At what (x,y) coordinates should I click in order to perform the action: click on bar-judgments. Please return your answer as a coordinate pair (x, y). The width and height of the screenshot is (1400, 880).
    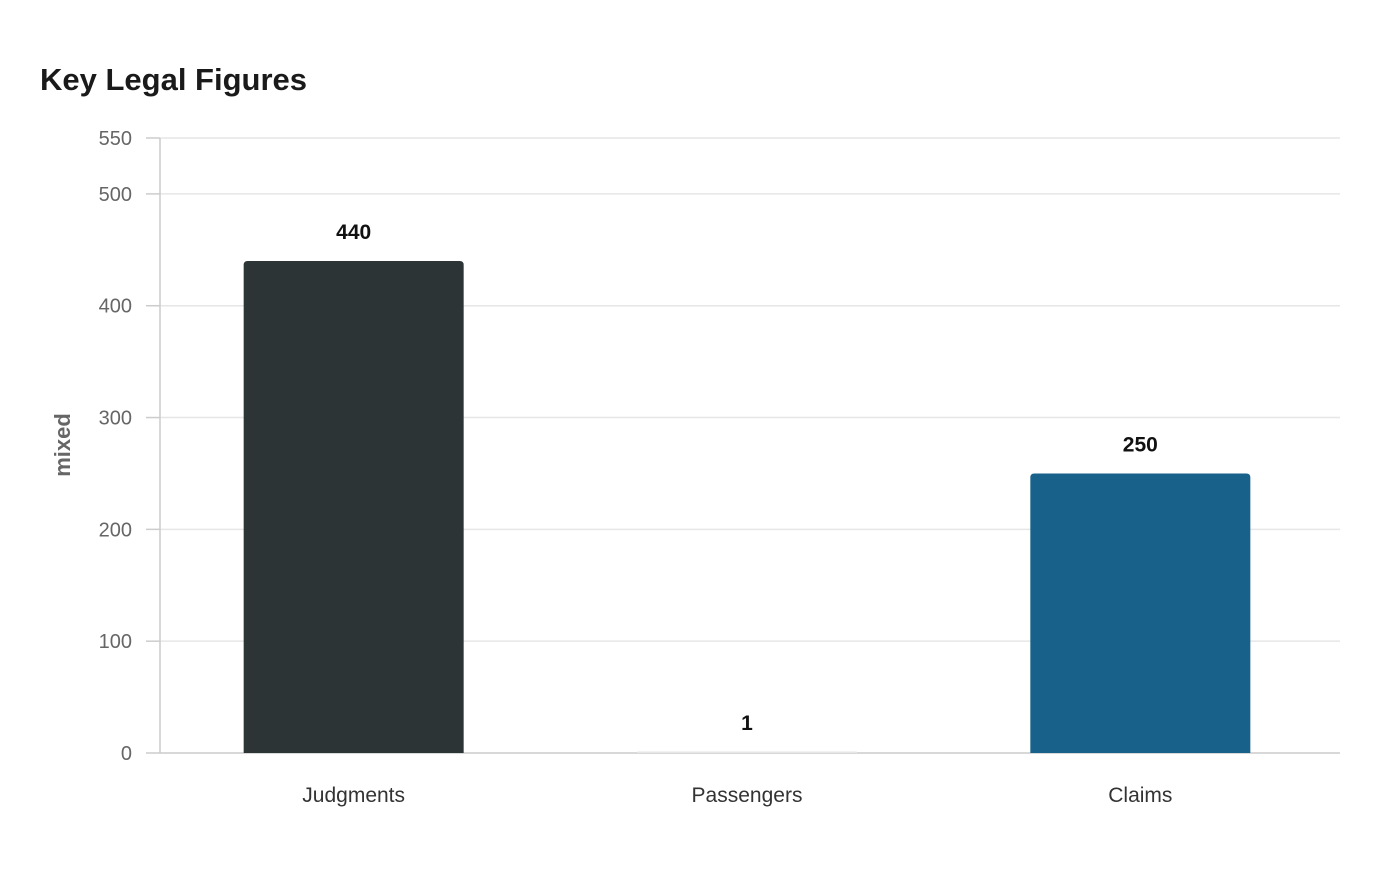
    Looking at the image, I should click on (353, 507).